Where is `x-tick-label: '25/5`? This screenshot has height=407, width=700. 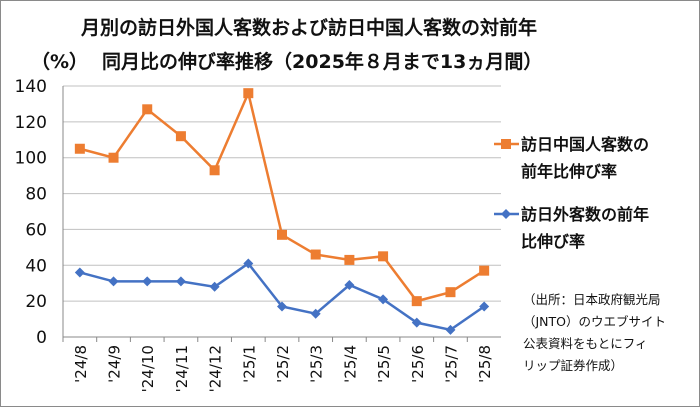 x-tick-label: '25/5 is located at coordinates (384, 364).